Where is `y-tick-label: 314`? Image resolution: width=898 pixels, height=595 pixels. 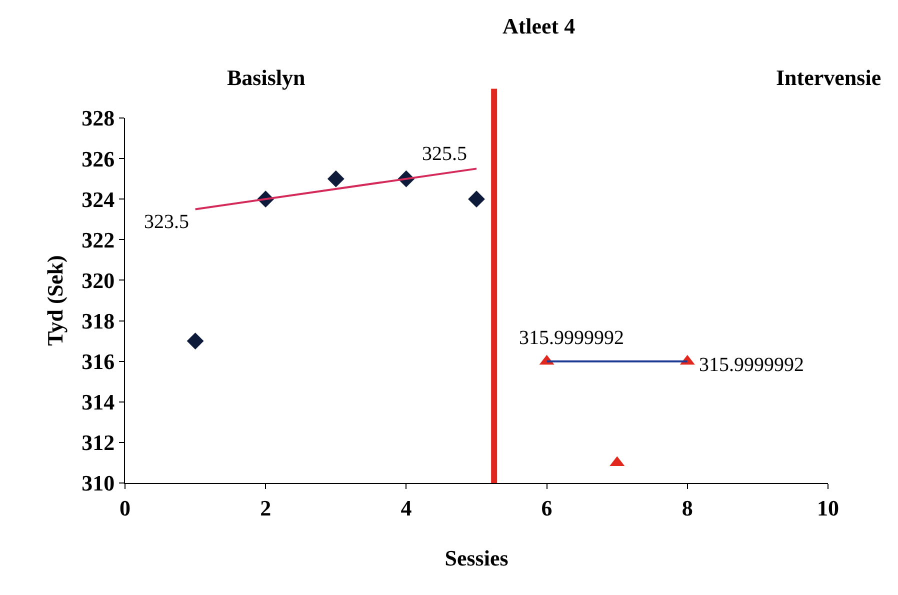
y-tick-label: 314 is located at coordinates (98, 402).